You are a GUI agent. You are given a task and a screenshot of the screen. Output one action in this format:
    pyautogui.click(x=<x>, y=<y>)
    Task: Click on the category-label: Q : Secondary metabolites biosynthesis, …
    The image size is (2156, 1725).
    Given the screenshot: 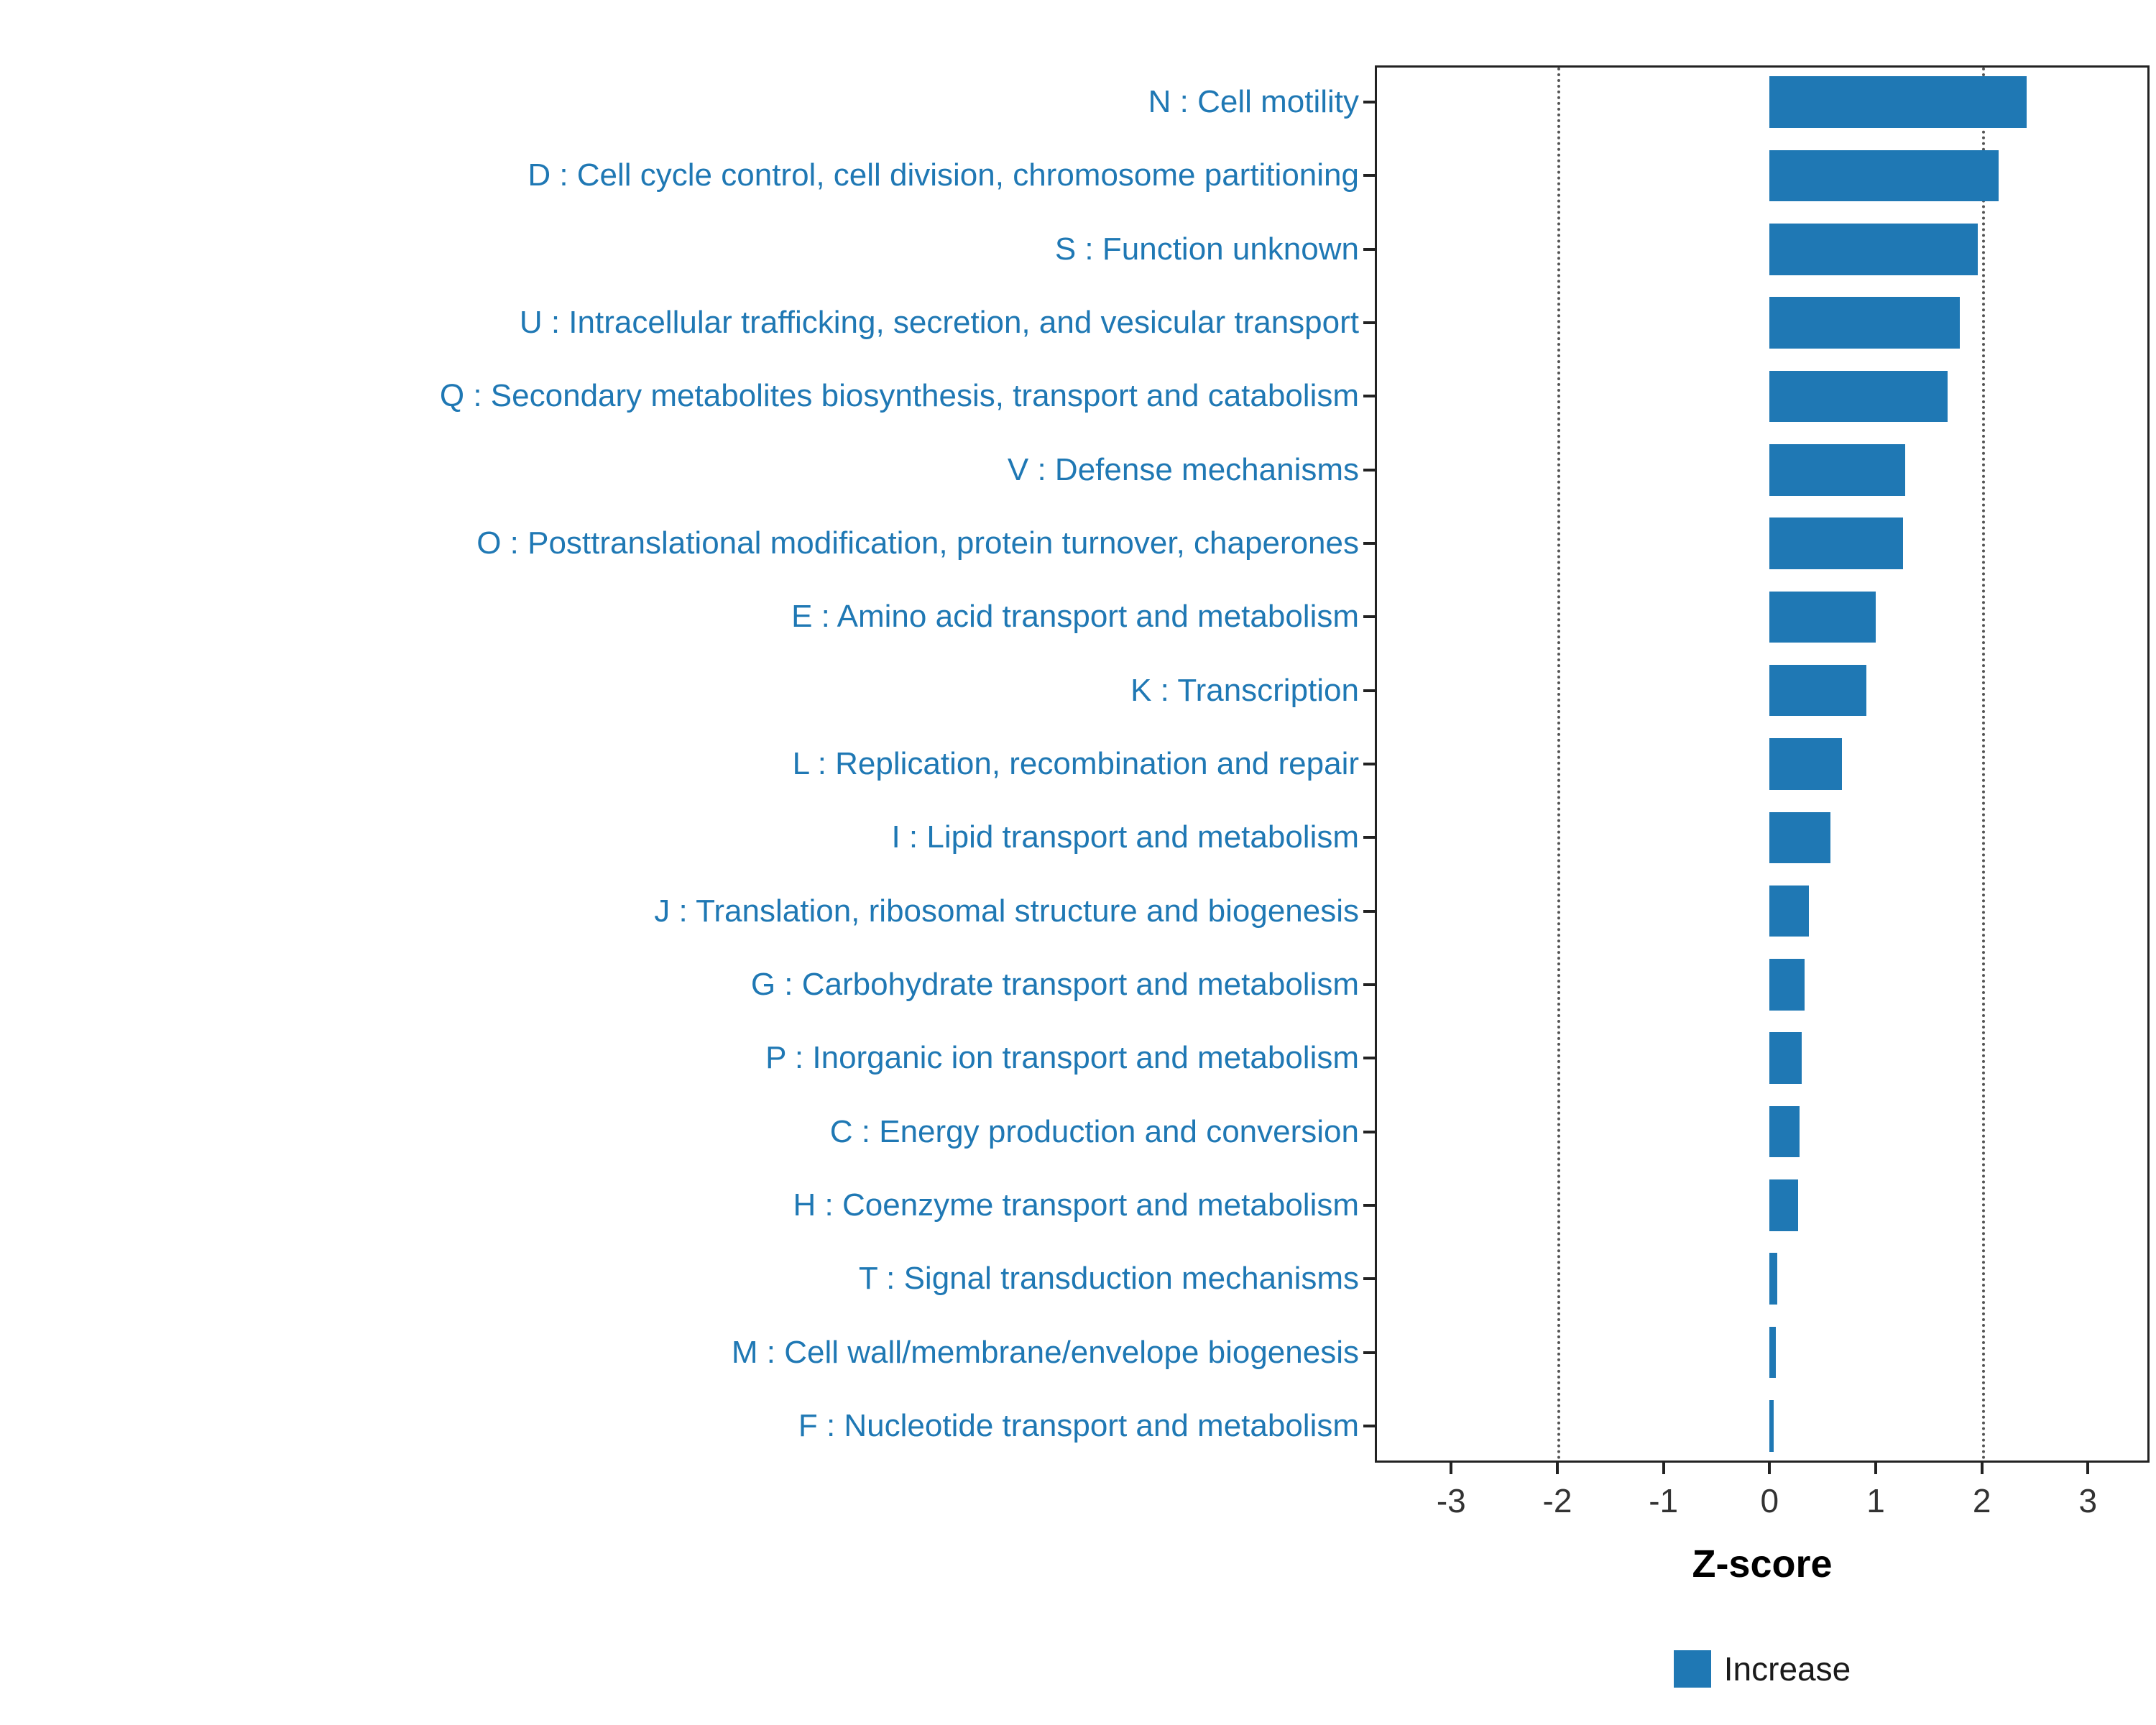 What is the action you would take?
    pyautogui.click(x=899, y=396)
    